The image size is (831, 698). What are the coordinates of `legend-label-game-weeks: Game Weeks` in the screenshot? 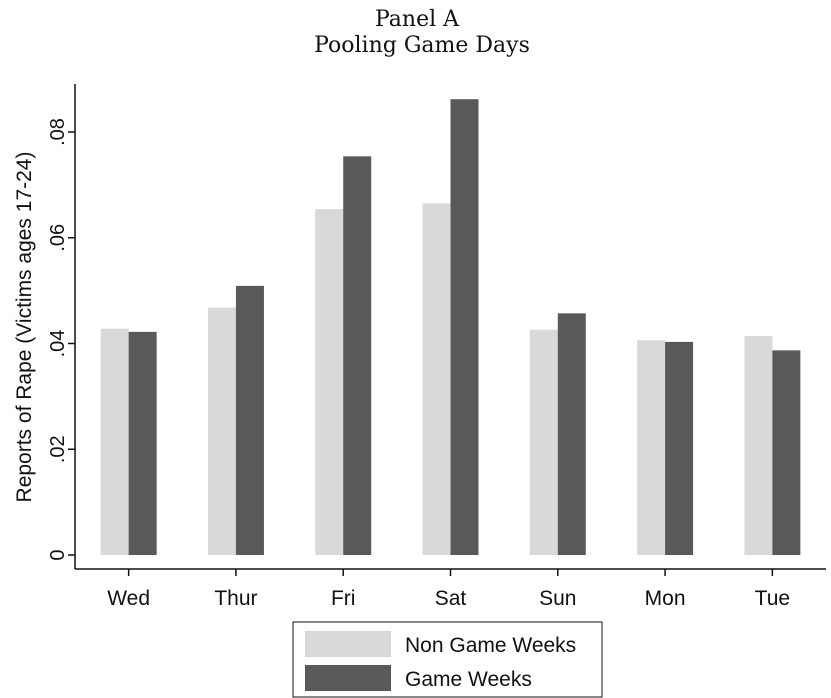 It's located at (468, 679).